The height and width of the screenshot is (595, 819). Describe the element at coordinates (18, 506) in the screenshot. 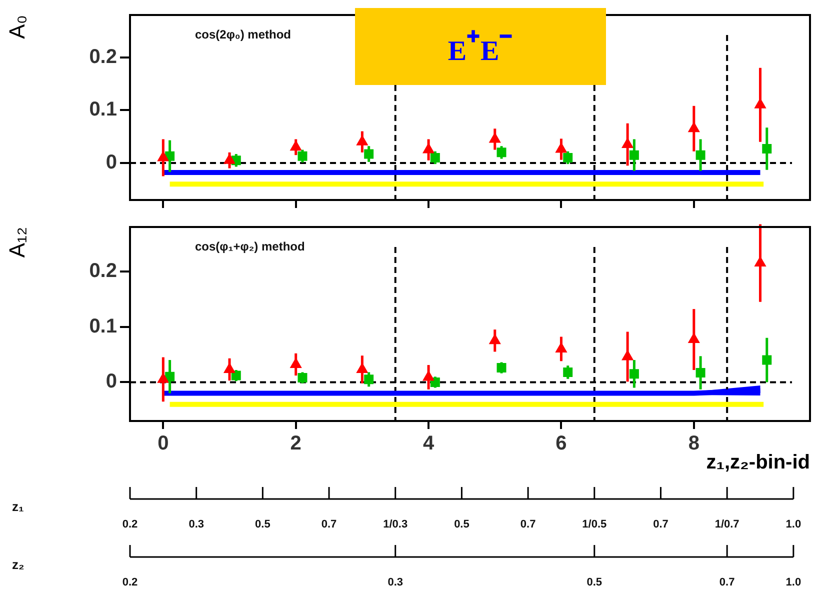

I see `text: z₁` at that location.